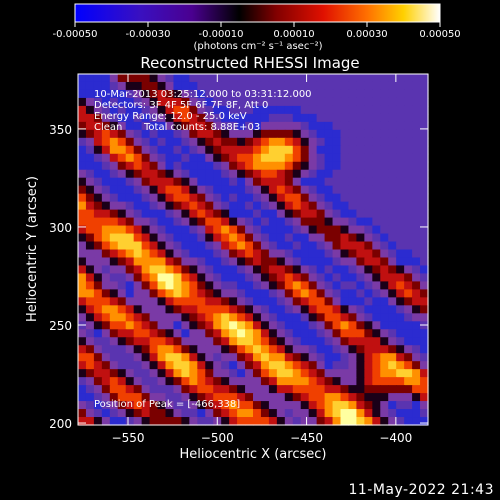 The width and height of the screenshot is (500, 500). I want to click on colorbar-tick-label: 0.00050, so click(439, 34).